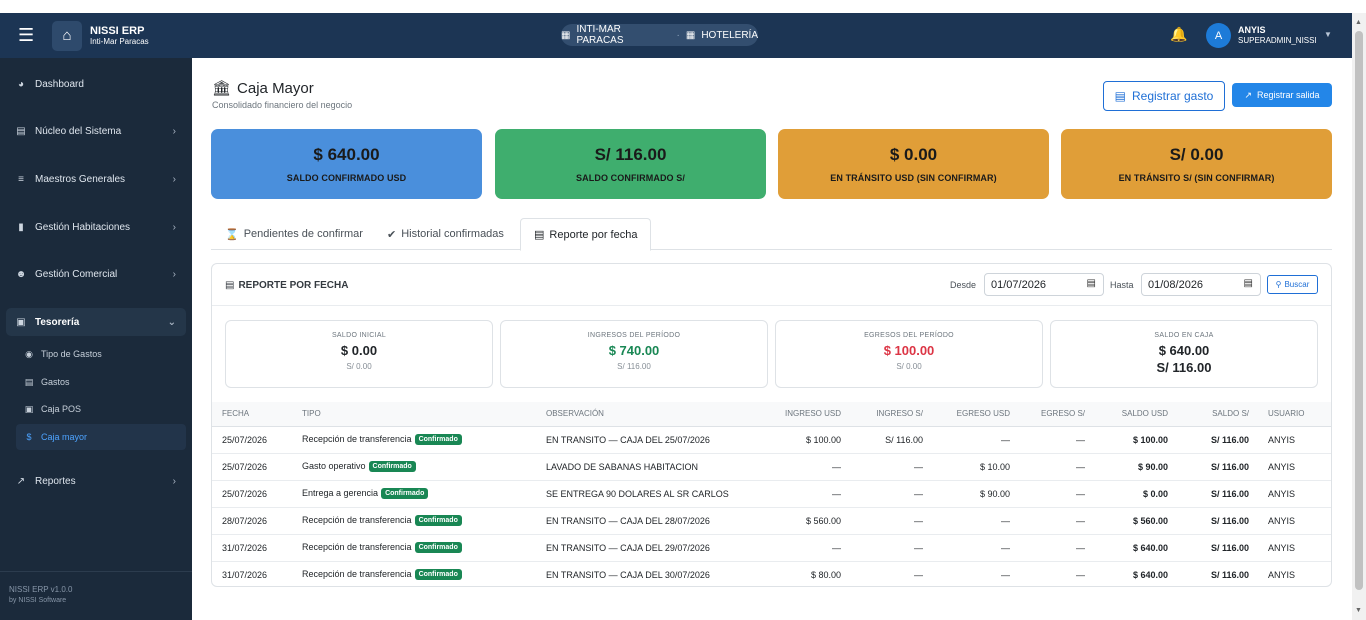 Image resolution: width=1366 pixels, height=620 pixels. I want to click on page-scrollbar: ▲ ▼, so click(1359, 316).